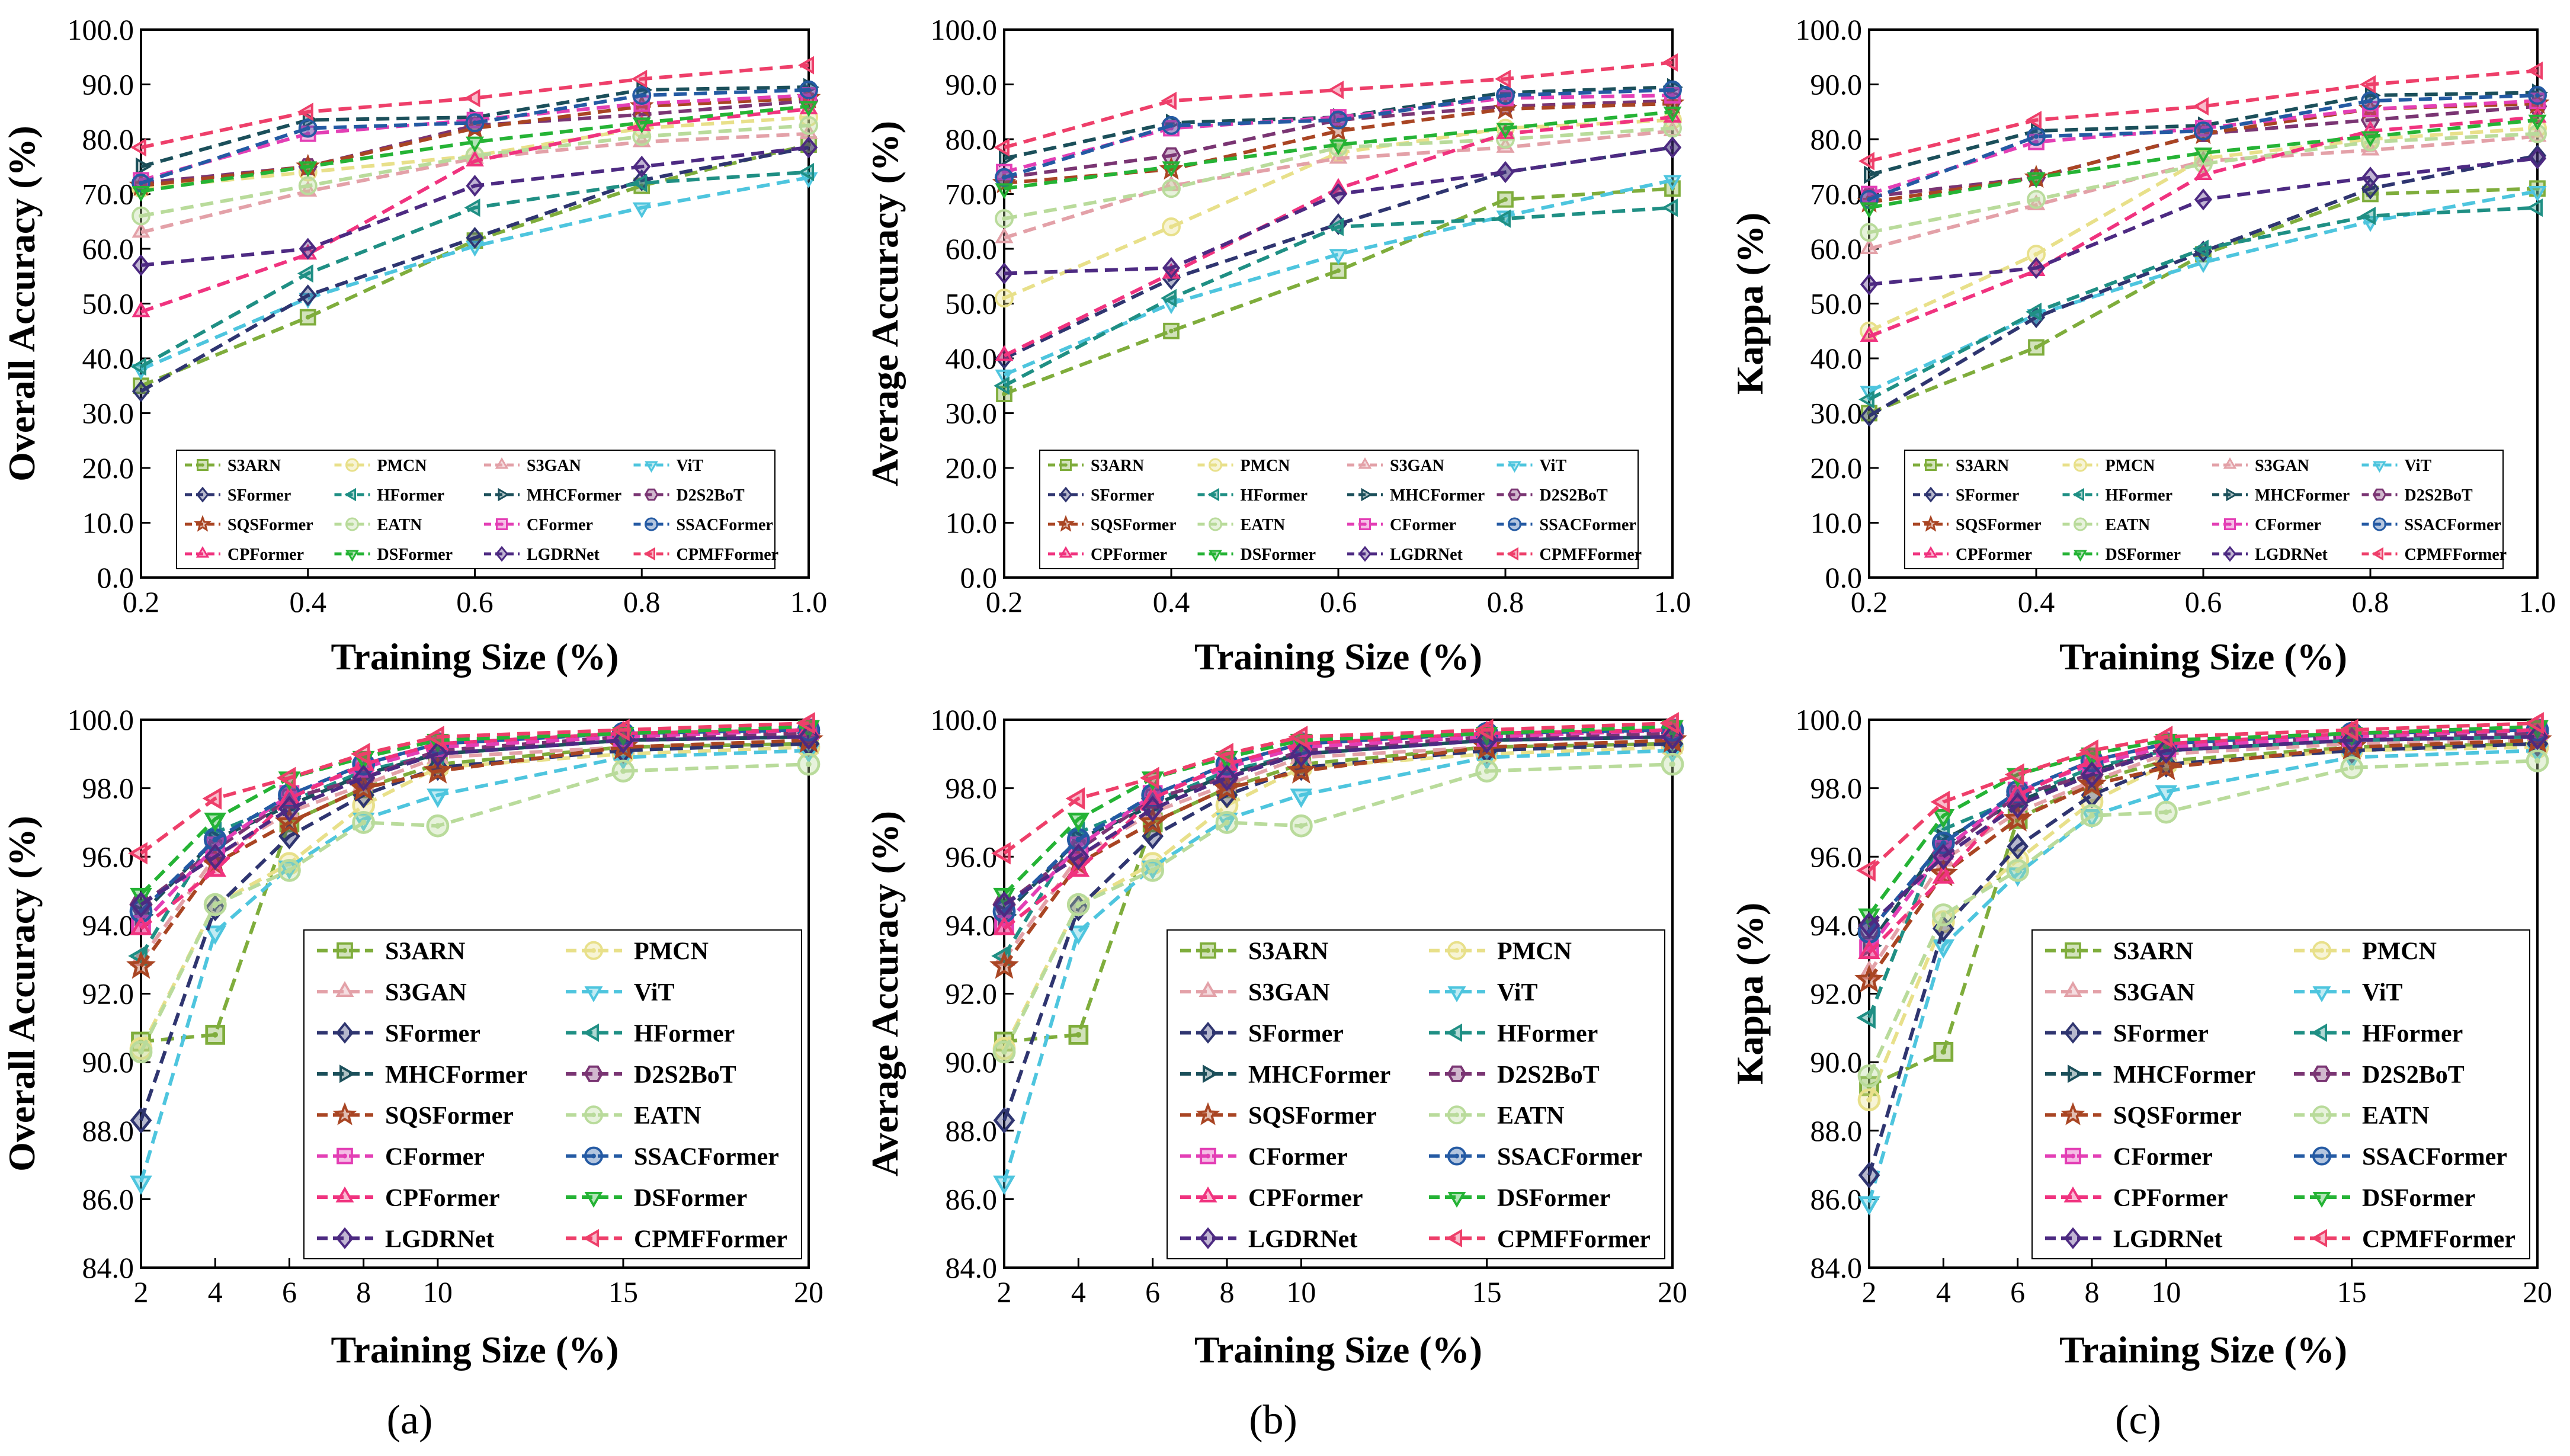 Image resolution: width=2570 pixels, height=1456 pixels. What do you see at coordinates (2072, 1194) in the screenshot?
I see `legend-marker-cpformer` at bounding box center [2072, 1194].